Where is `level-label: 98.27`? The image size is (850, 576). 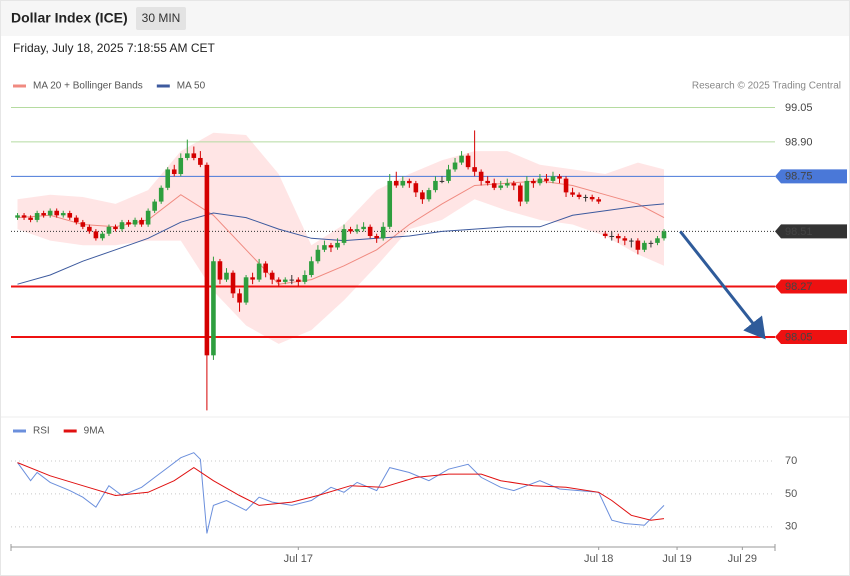 level-label: 98.27 is located at coordinates (799, 287).